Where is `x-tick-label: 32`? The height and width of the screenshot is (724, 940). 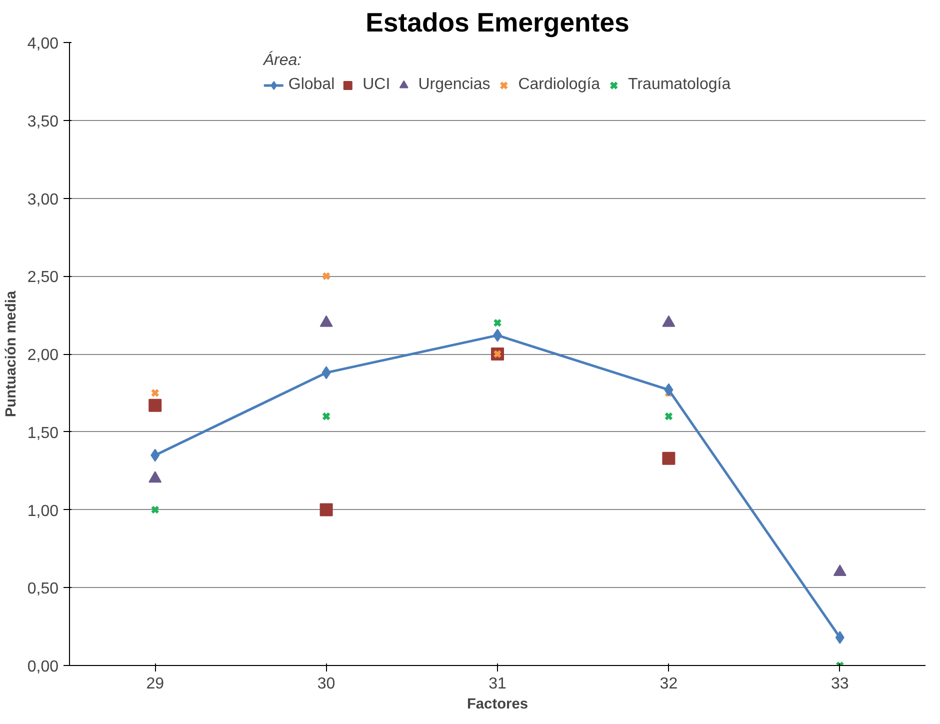
x-tick-label: 32 is located at coordinates (669, 684).